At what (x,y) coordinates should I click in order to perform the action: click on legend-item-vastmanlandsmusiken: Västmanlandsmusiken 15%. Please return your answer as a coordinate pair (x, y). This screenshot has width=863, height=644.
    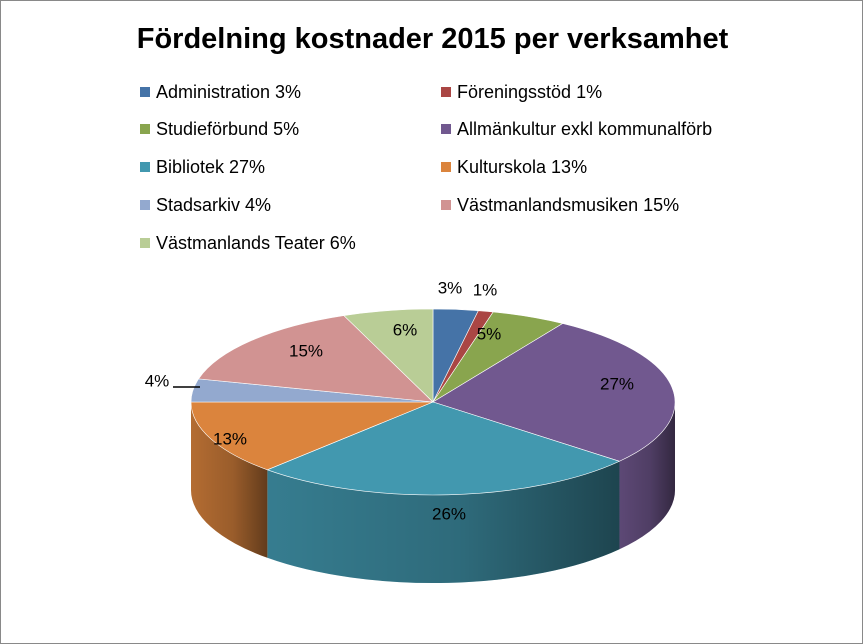
    Looking at the image, I should click on (560, 205).